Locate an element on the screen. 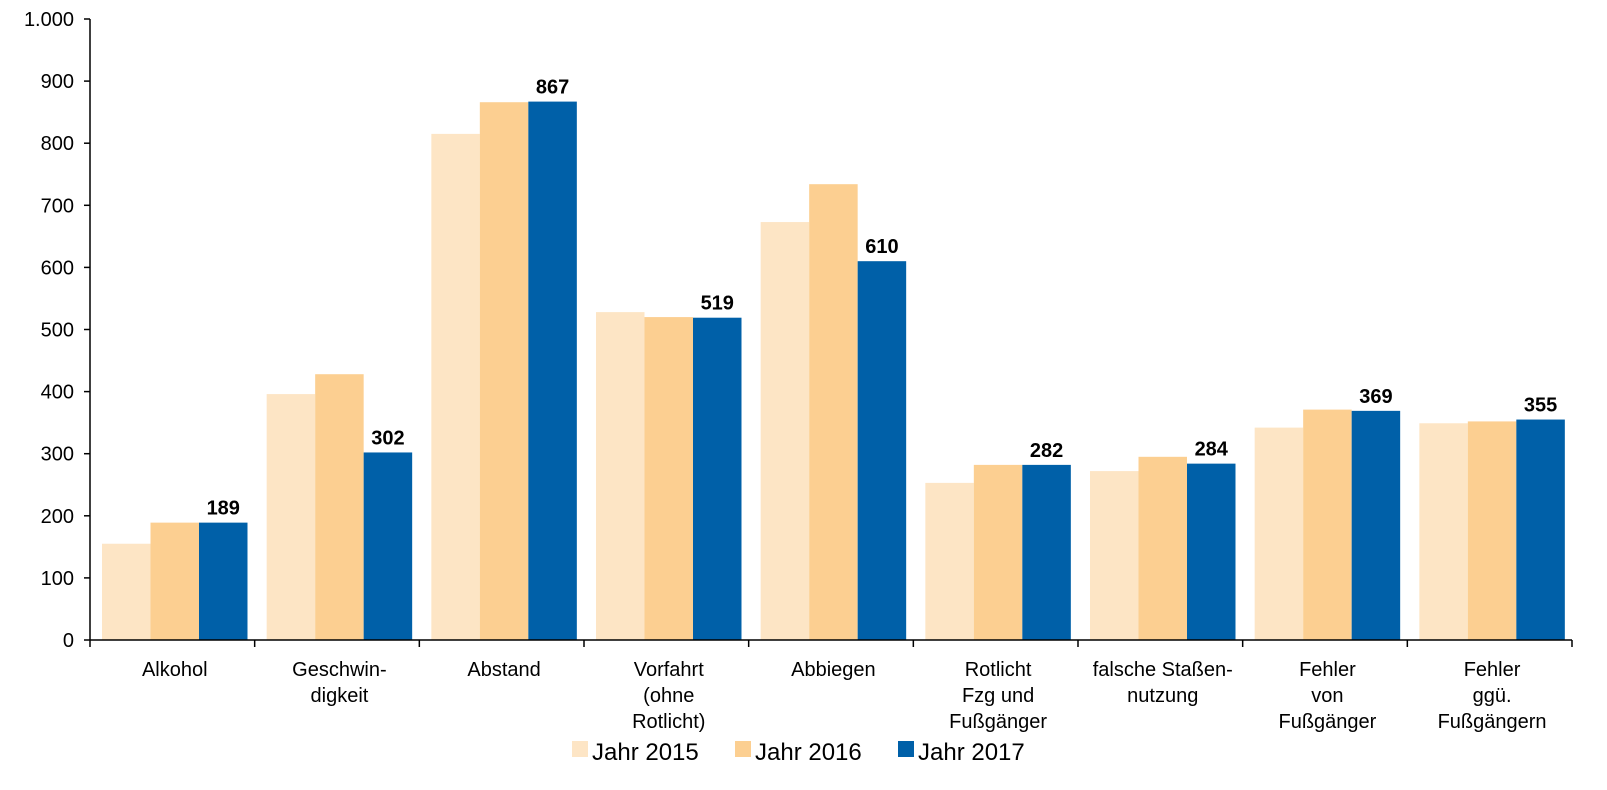 Image resolution: width=1607 pixels, height=790 pixels. x-tick-label: Abbiegen is located at coordinates (833, 670).